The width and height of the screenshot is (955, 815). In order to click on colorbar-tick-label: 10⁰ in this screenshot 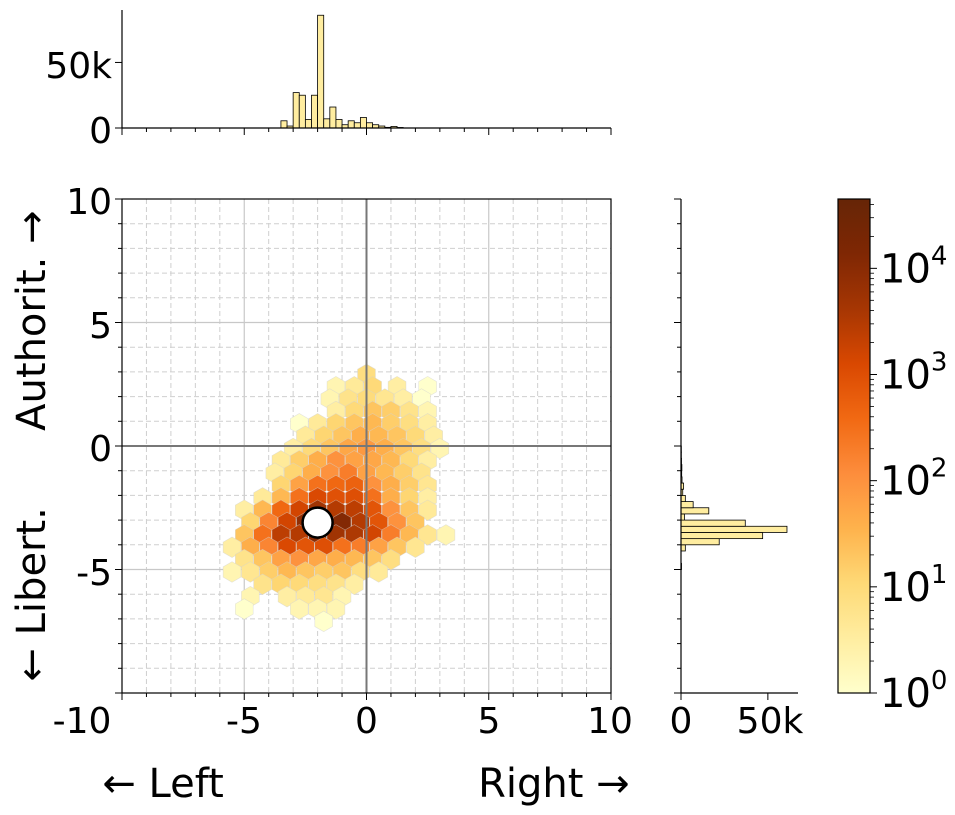, I will do `click(913, 691)`.